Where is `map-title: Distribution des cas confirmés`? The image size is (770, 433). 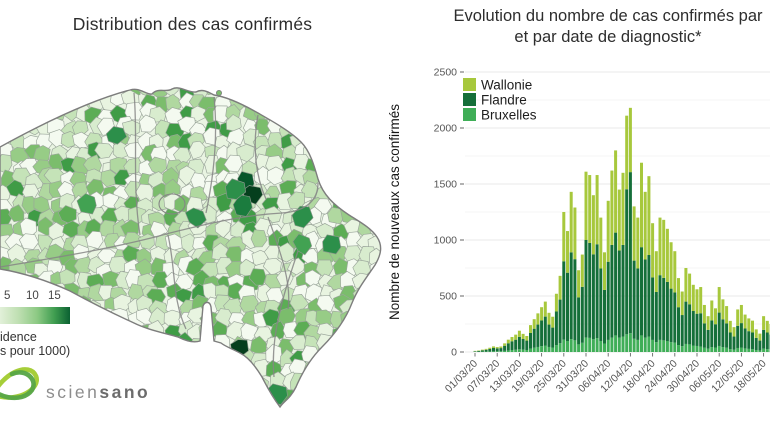
map-title: Distribution des cas confirmés is located at coordinates (192, 24).